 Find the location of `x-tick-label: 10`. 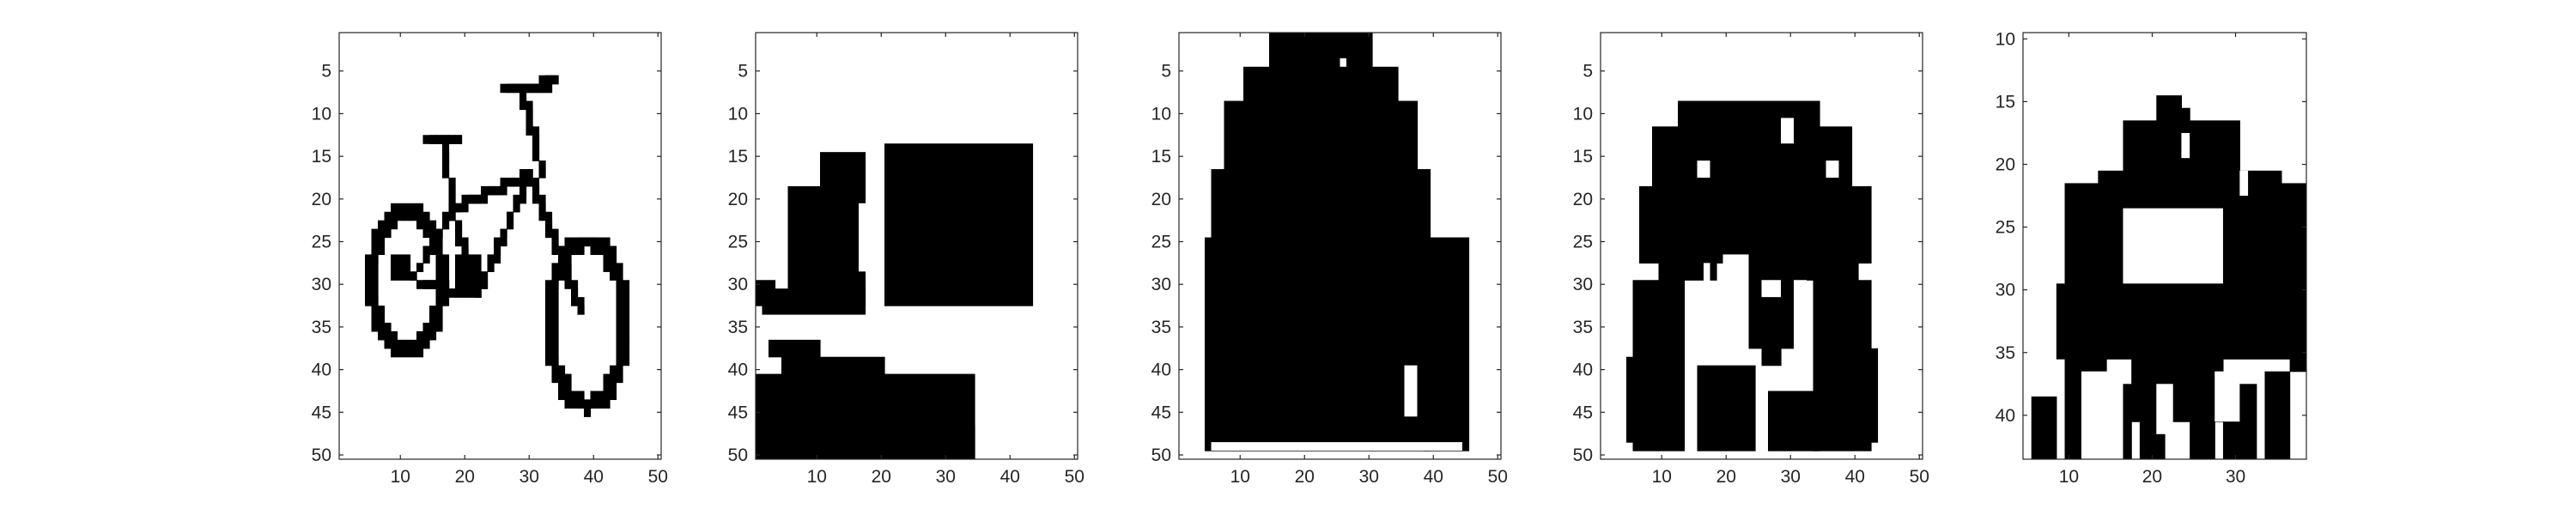

x-tick-label: 10 is located at coordinates (1240, 477).